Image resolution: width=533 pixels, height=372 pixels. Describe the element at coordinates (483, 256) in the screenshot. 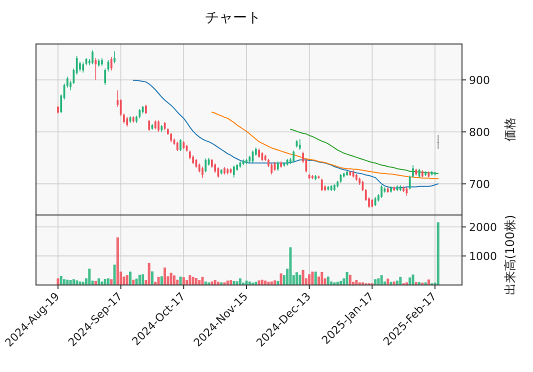

I see `y-tick-label: 1000` at that location.